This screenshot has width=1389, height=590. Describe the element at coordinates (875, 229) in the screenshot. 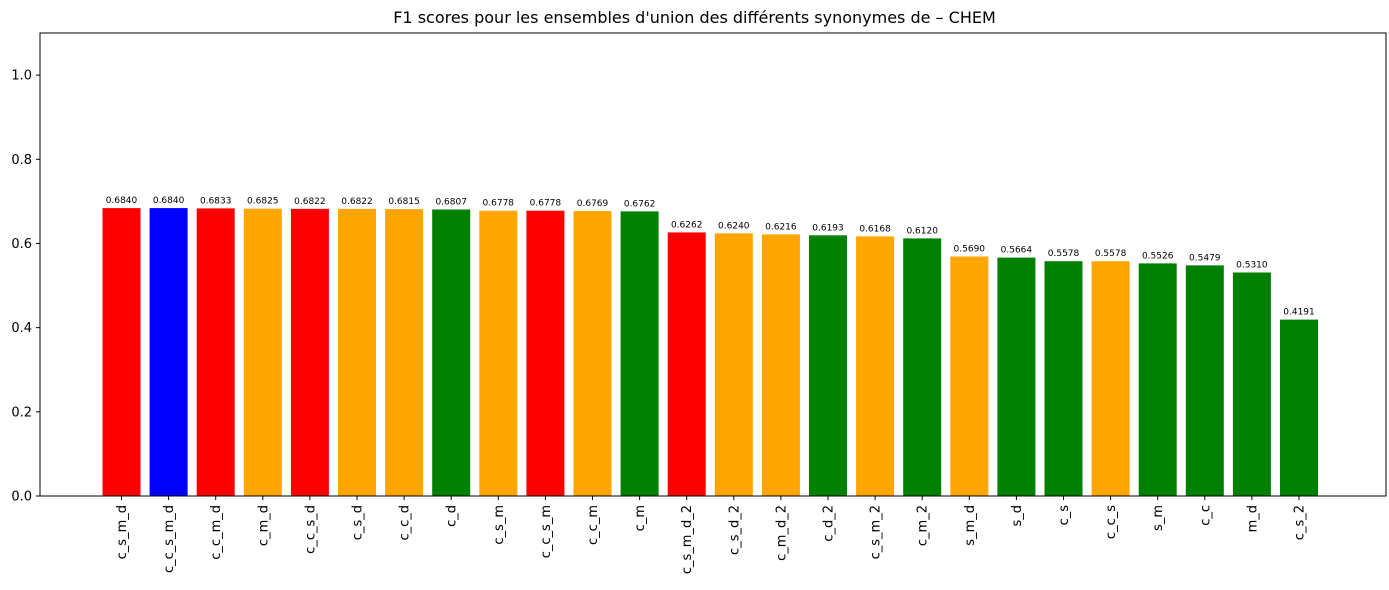

I see `value-label: 0.6168` at that location.